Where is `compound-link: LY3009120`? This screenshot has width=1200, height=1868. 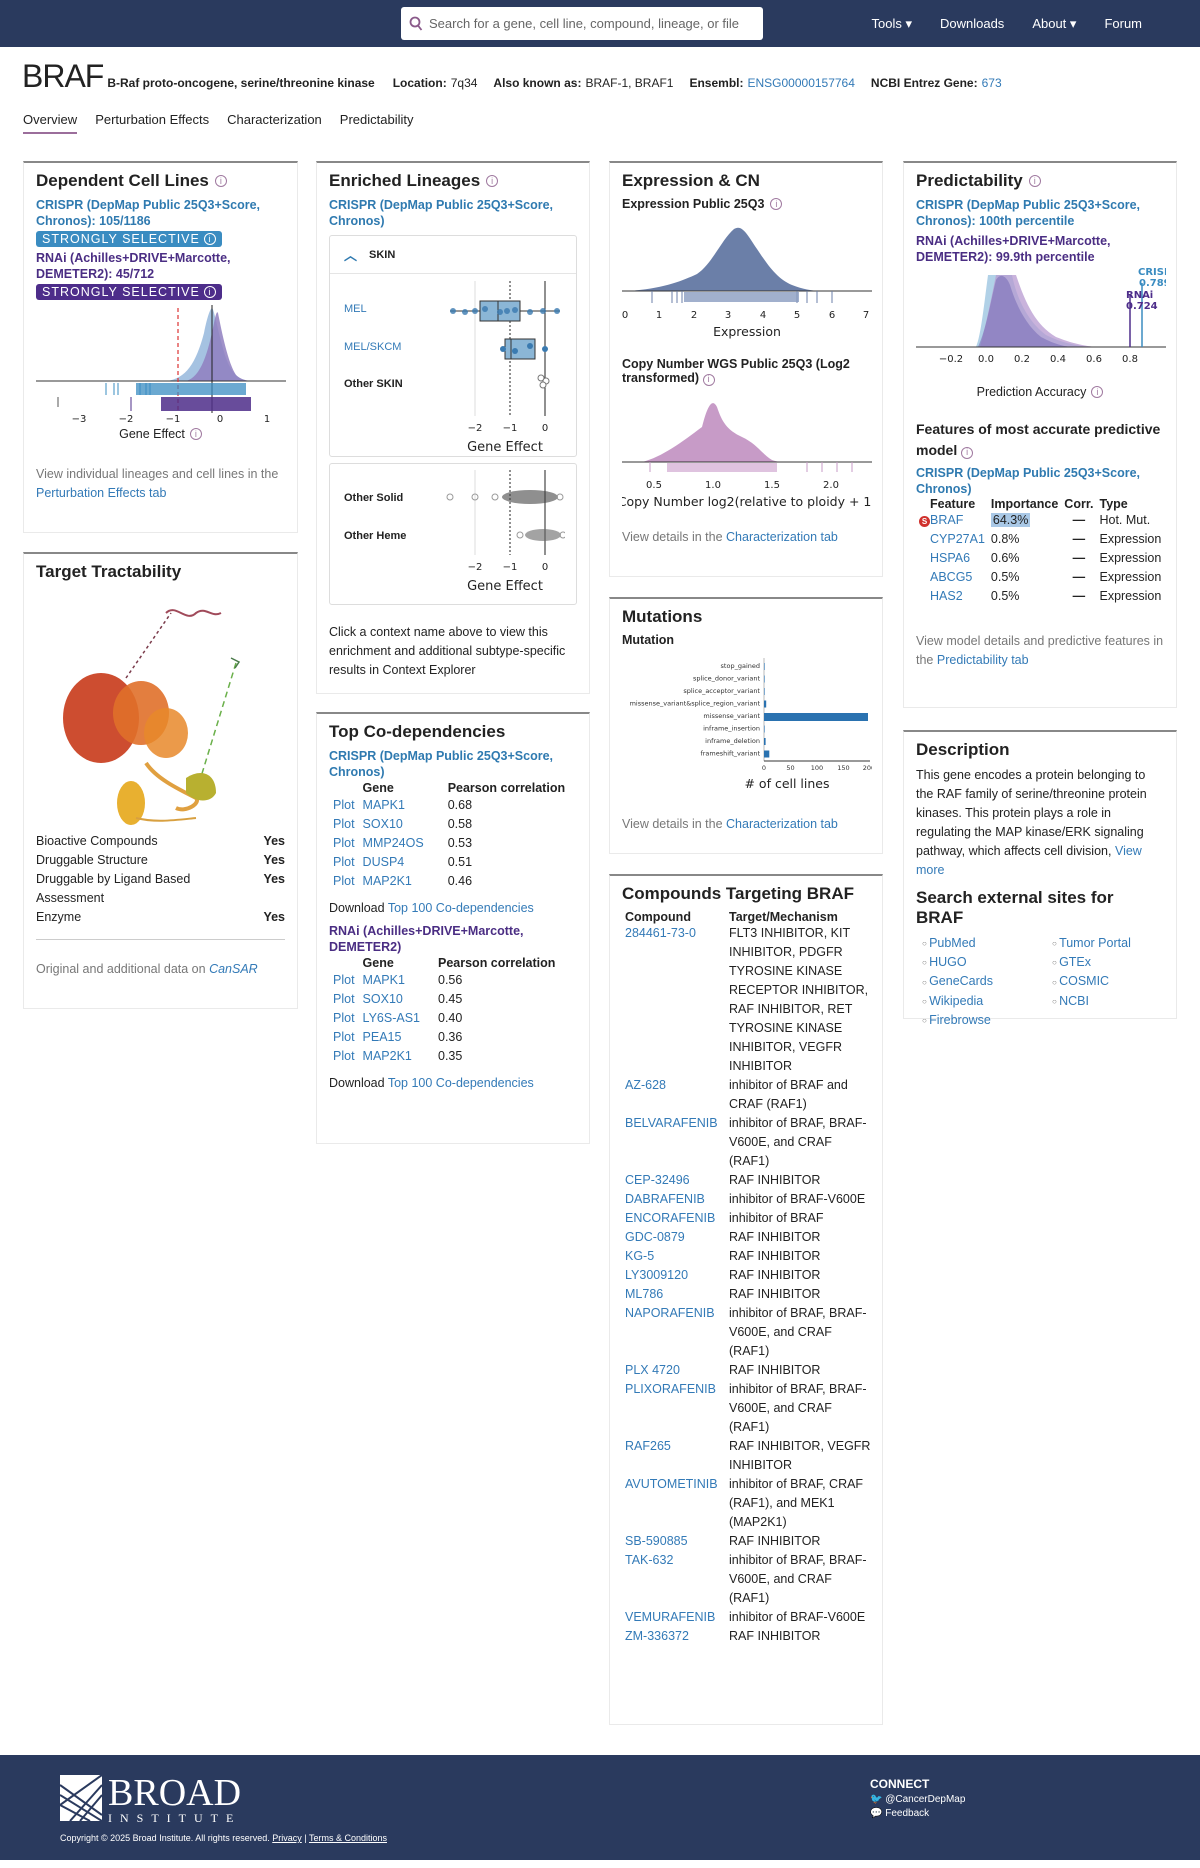 compound-link: LY3009120 is located at coordinates (657, 1275).